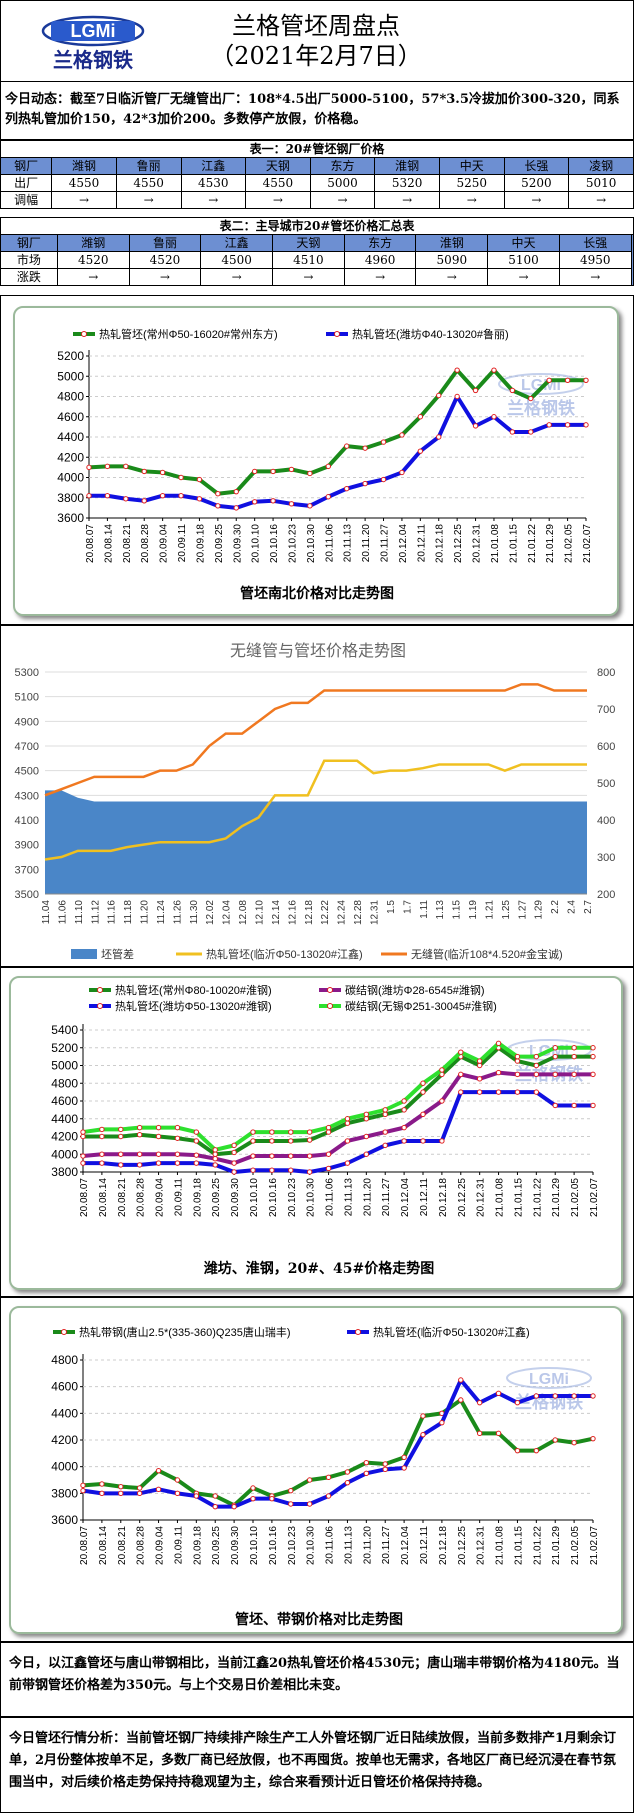 Image resolution: width=634 pixels, height=1813 pixels. Describe the element at coordinates (254, 1197) in the screenshot. I see `chart3-x-tick-label: 20.10.10` at that location.